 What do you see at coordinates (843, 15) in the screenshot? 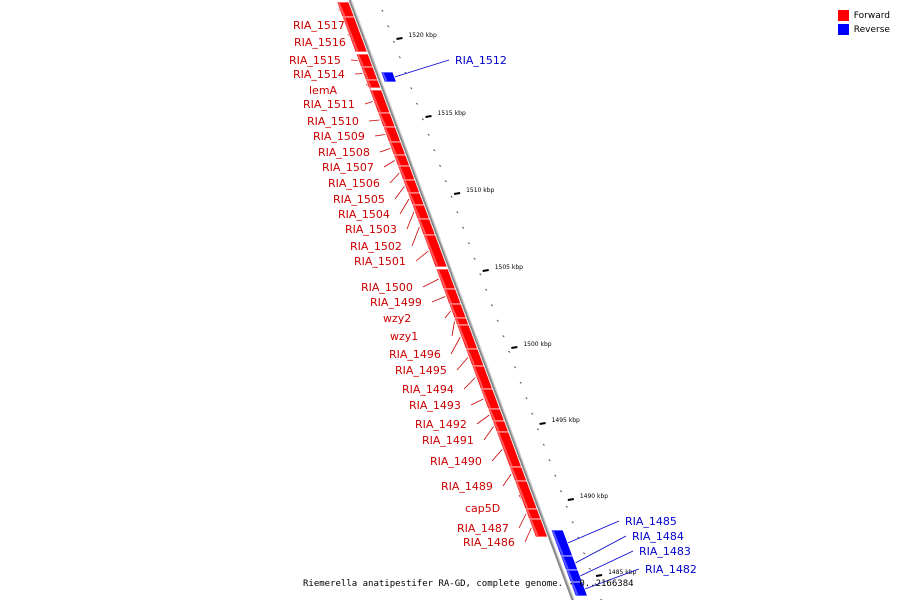
I see `forward-swatch` at bounding box center [843, 15].